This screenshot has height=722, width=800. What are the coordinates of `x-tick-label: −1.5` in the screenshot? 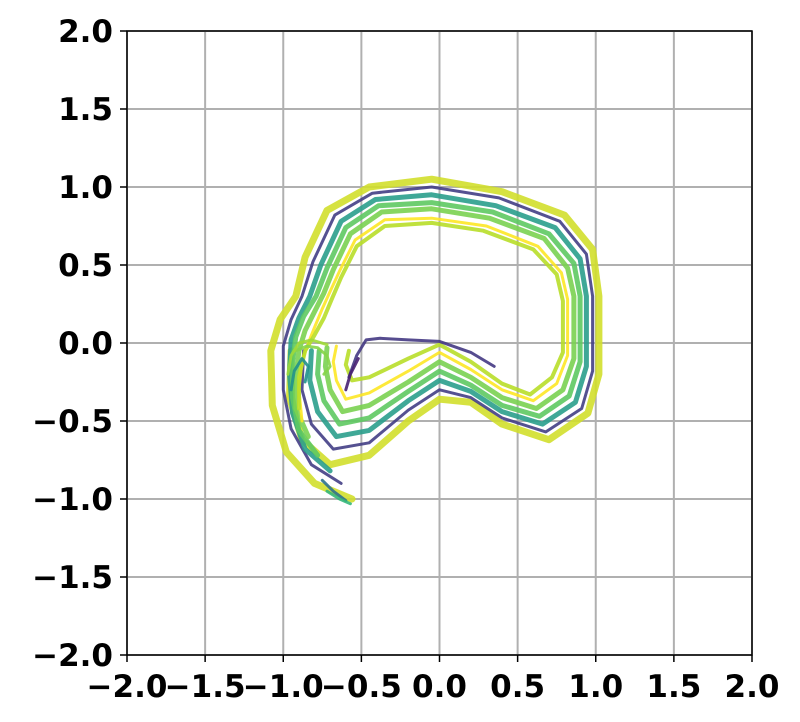 It's located at (205, 687).